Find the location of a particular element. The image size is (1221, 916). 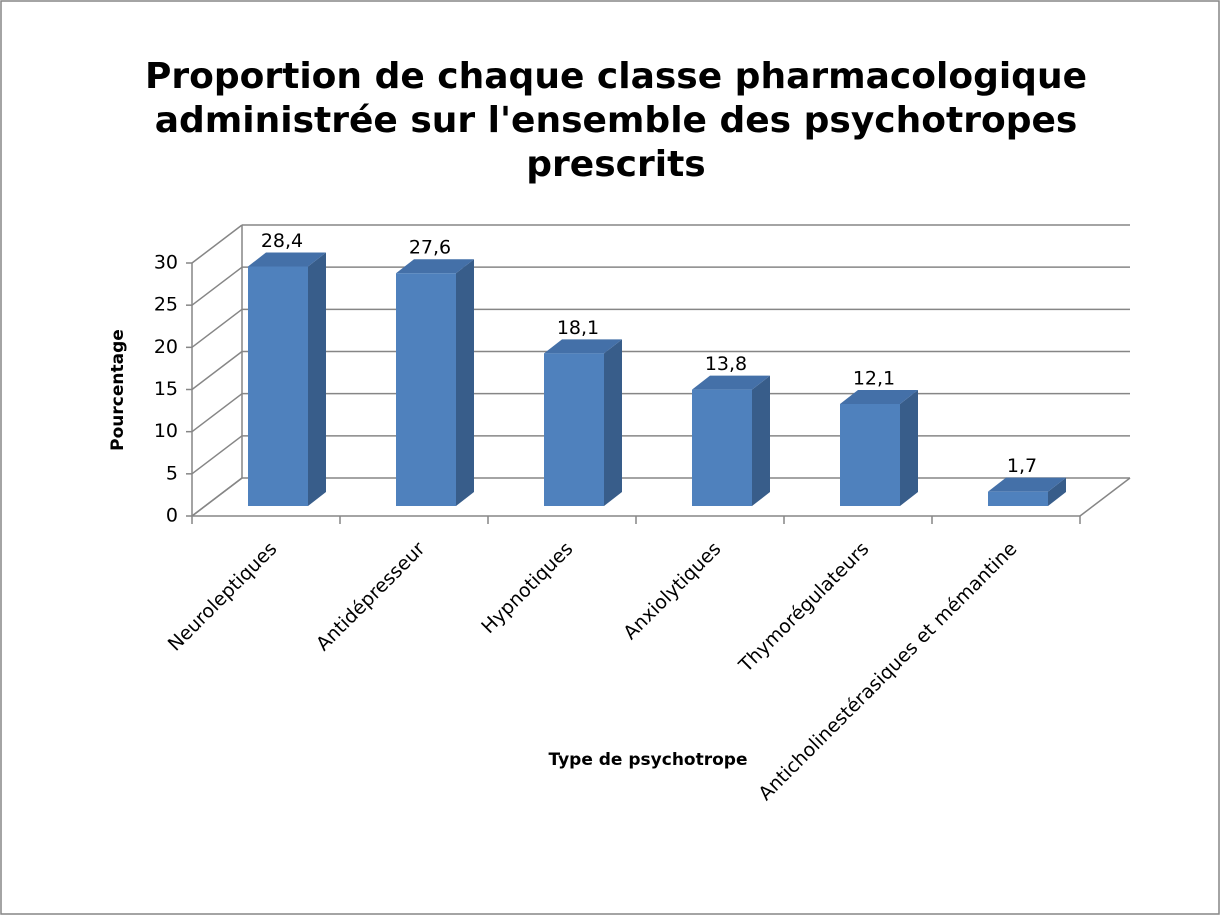

y-tick-label: 15 is located at coordinates (166, 389).